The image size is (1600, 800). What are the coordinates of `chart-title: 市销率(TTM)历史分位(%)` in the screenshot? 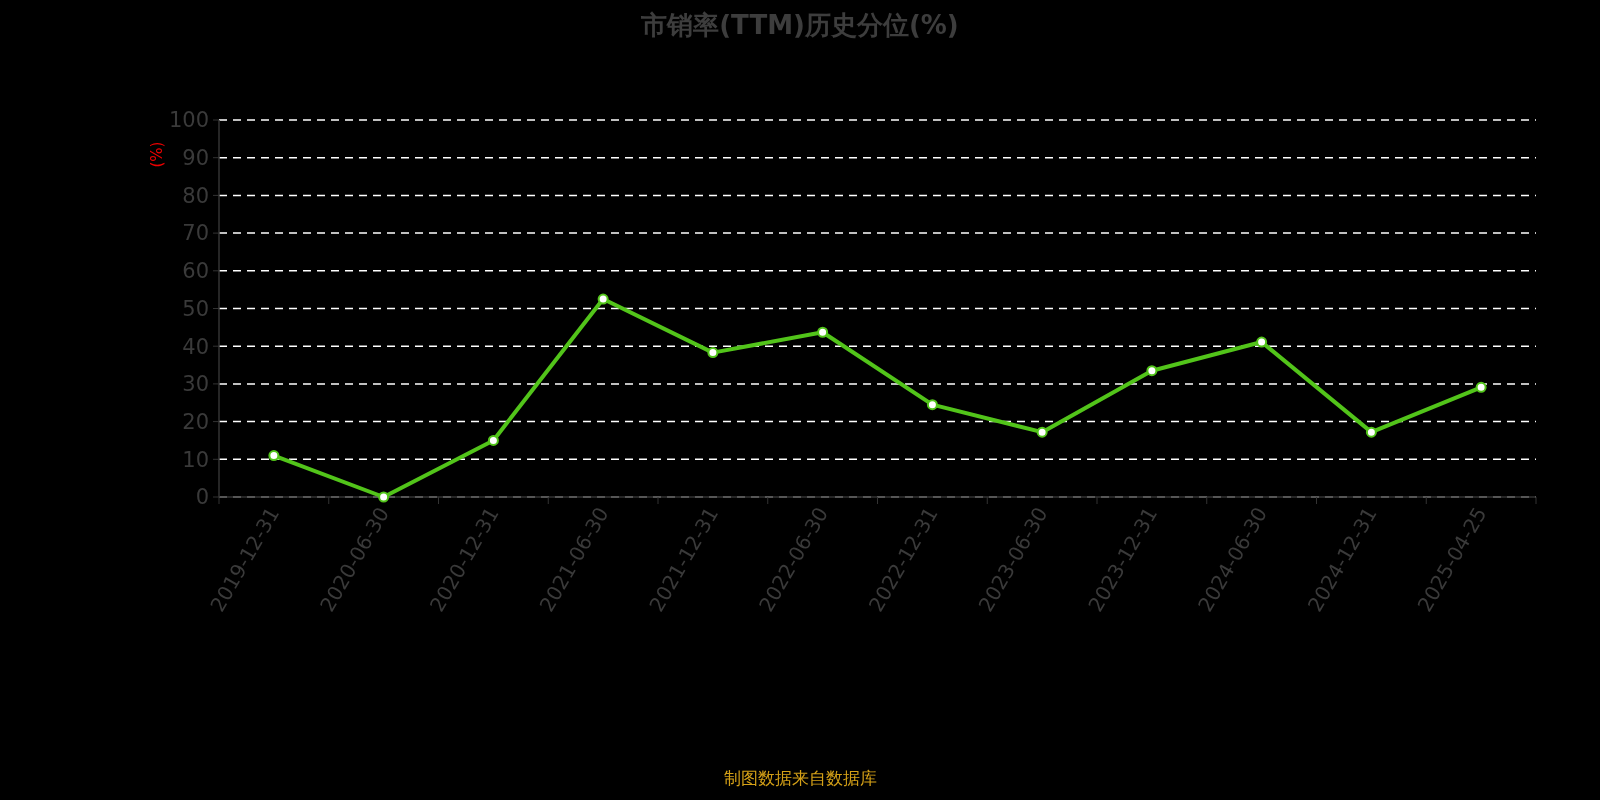 It's located at (799, 25).